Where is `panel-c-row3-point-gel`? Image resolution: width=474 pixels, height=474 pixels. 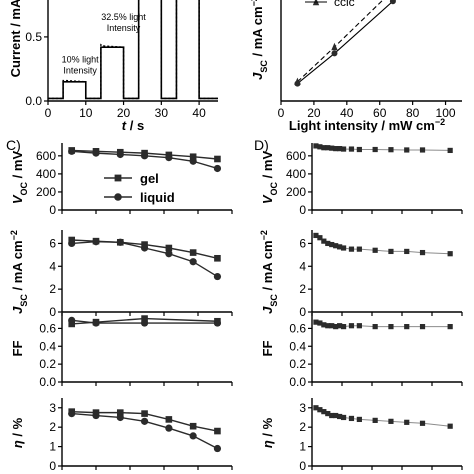 panel-c-row3-point-gel is located at coordinates (144, 318).